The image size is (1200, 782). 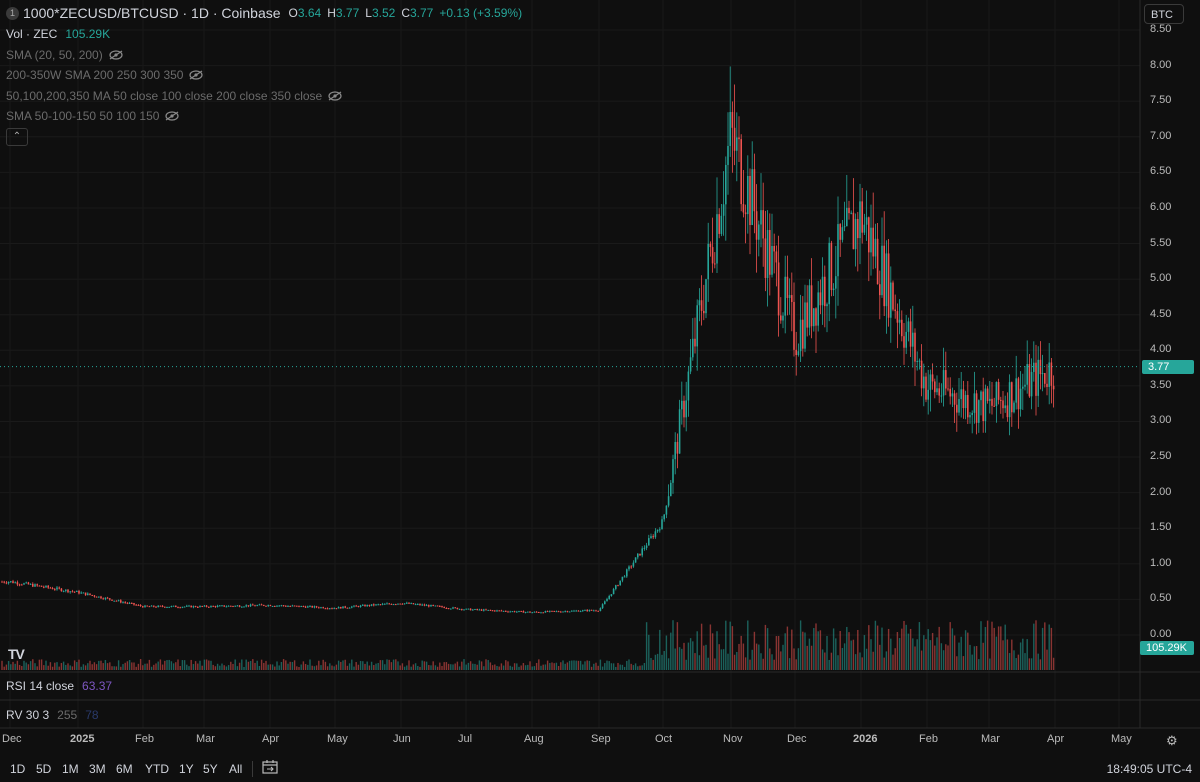 What do you see at coordinates (236, 769) in the screenshot?
I see `timeframe-all: All` at bounding box center [236, 769].